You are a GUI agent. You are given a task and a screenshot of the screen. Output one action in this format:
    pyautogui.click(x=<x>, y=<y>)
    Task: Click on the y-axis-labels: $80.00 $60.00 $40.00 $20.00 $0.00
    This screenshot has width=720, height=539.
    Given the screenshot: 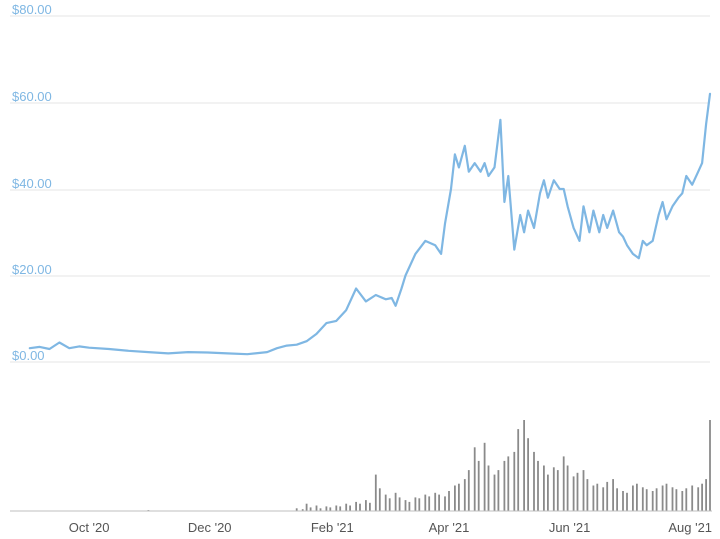 What is the action you would take?
    pyautogui.click(x=32, y=182)
    